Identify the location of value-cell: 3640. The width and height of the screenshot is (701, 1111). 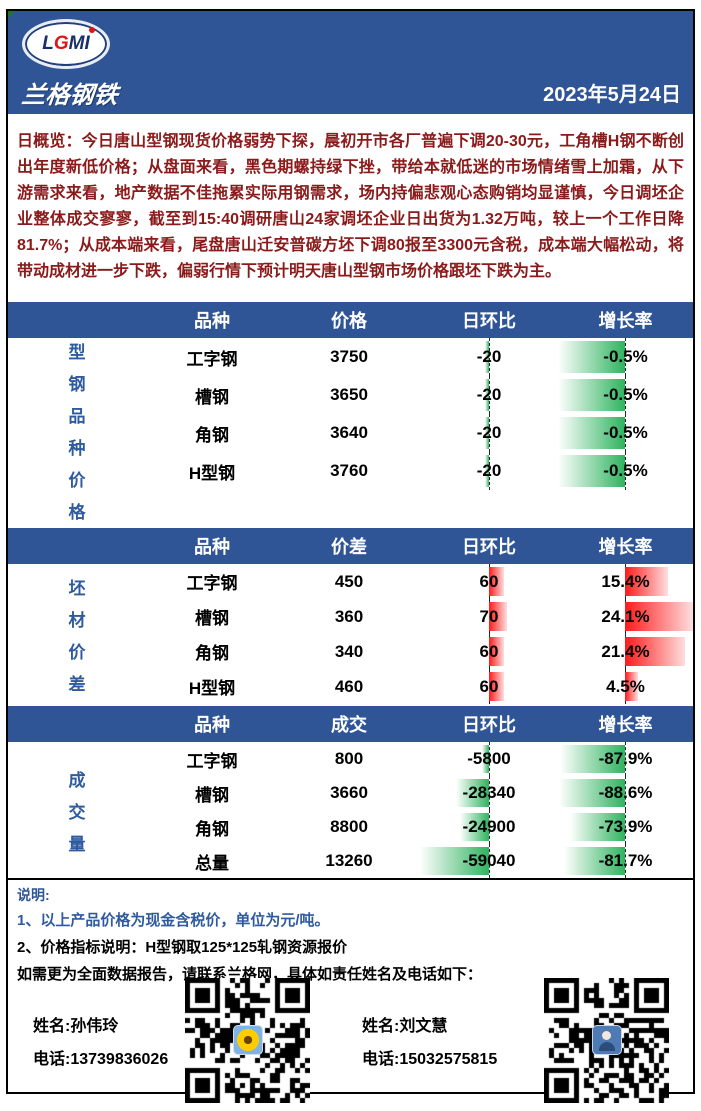
(349, 432).